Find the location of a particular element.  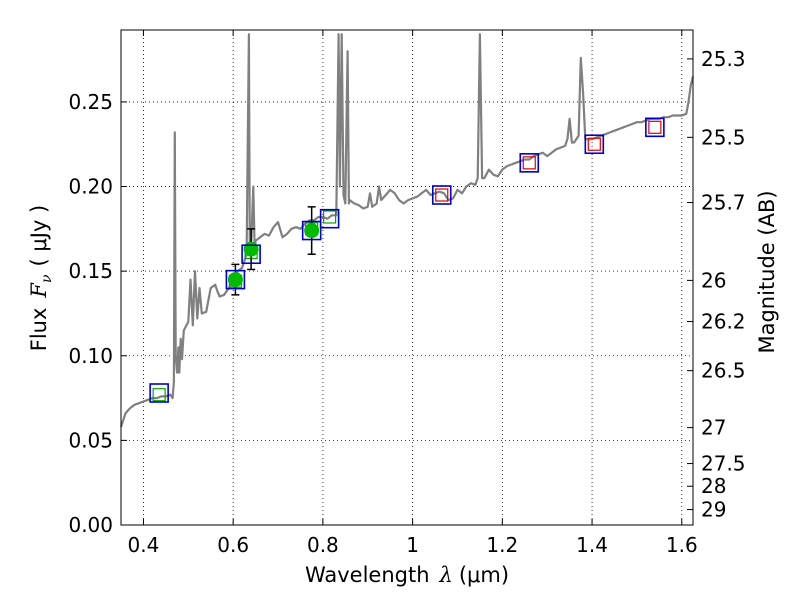

mag-tick-label: 25.7 is located at coordinates (723, 203).